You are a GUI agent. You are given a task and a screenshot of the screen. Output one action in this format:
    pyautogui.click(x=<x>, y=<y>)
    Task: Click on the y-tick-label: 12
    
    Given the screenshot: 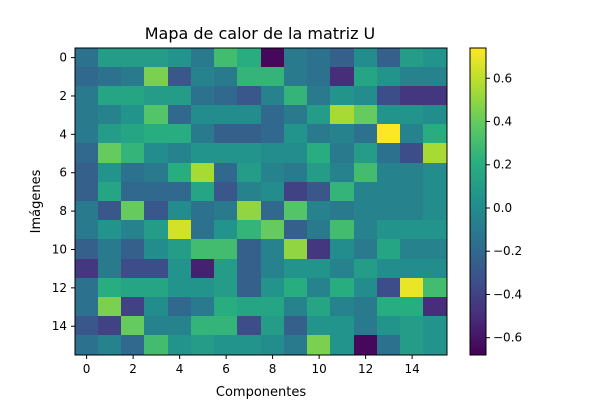 What is the action you would take?
    pyautogui.click(x=59, y=288)
    